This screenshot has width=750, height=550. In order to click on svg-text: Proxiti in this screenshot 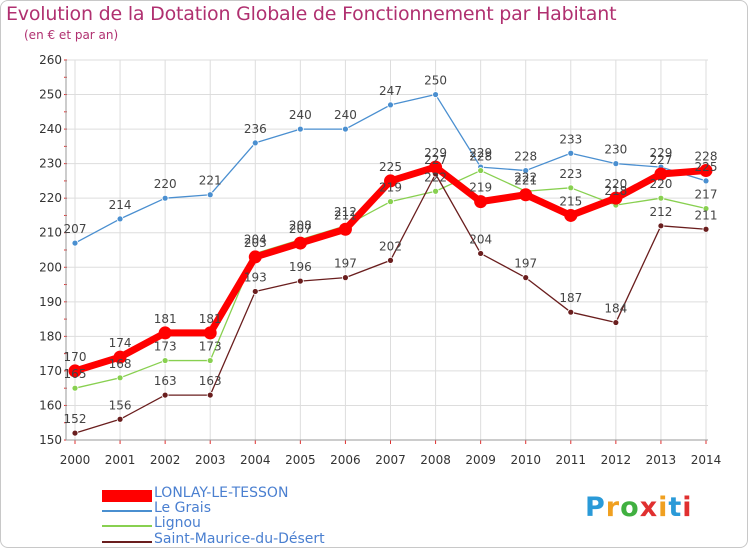, I will do `click(639, 507)`.